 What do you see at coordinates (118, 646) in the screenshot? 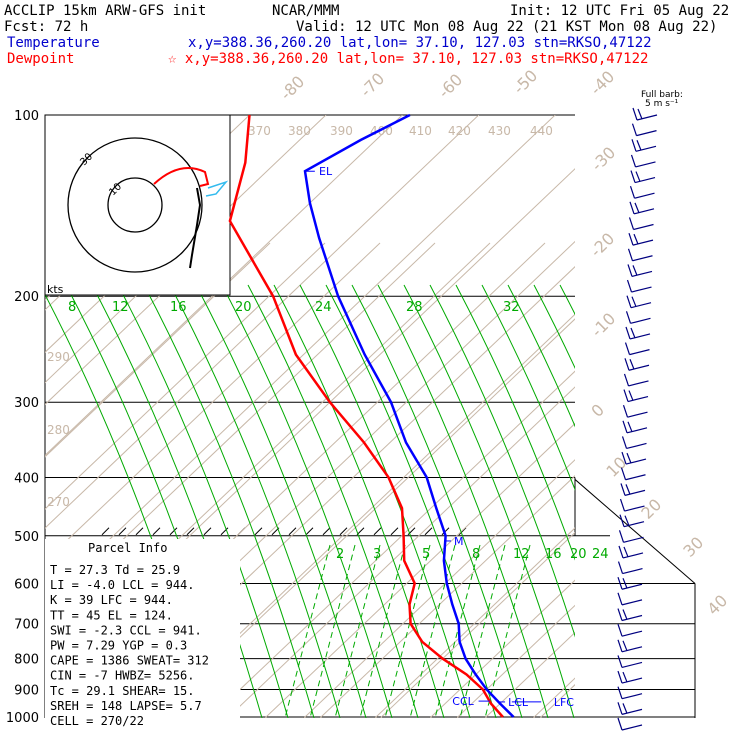
I see `parcel-row: PW = 7.29 YGP = 0.3` at bounding box center [118, 646].